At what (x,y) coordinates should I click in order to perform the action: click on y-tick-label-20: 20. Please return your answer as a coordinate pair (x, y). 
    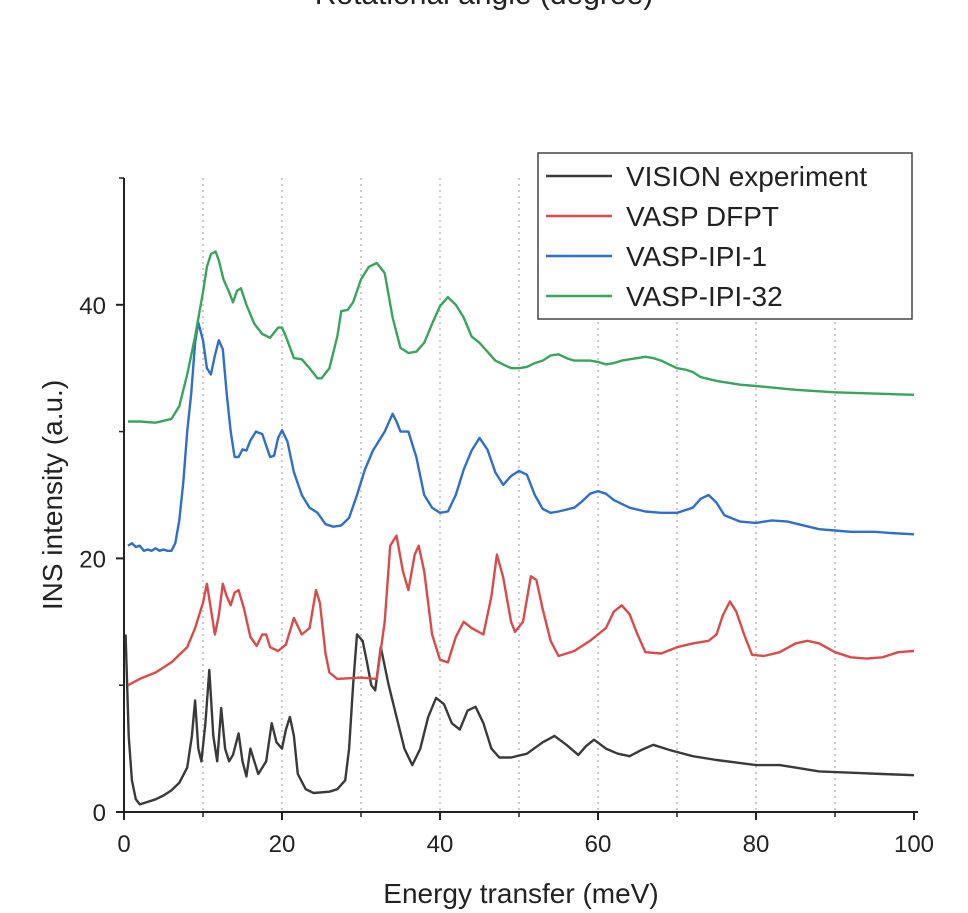
    Looking at the image, I should click on (92, 559).